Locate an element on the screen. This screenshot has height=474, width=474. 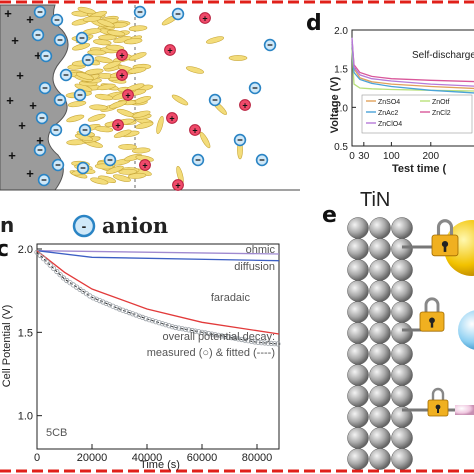
ion-legend: n - anion is located at coordinates (84, 225).